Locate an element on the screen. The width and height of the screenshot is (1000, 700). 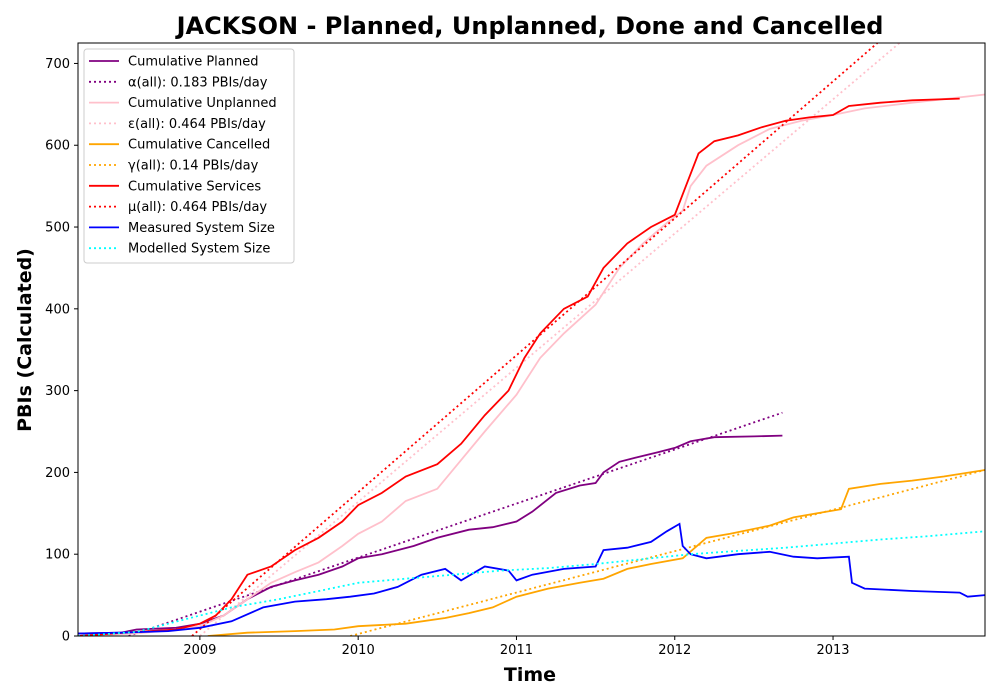
legend-label: Cumulative Services is located at coordinates (194, 186).